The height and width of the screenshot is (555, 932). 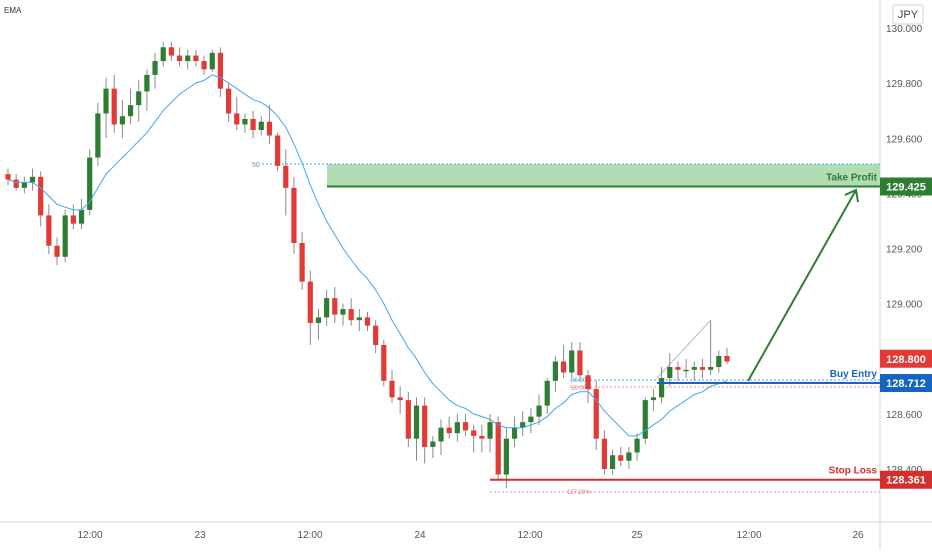 I want to click on take-profit-zone, so click(x=603, y=175).